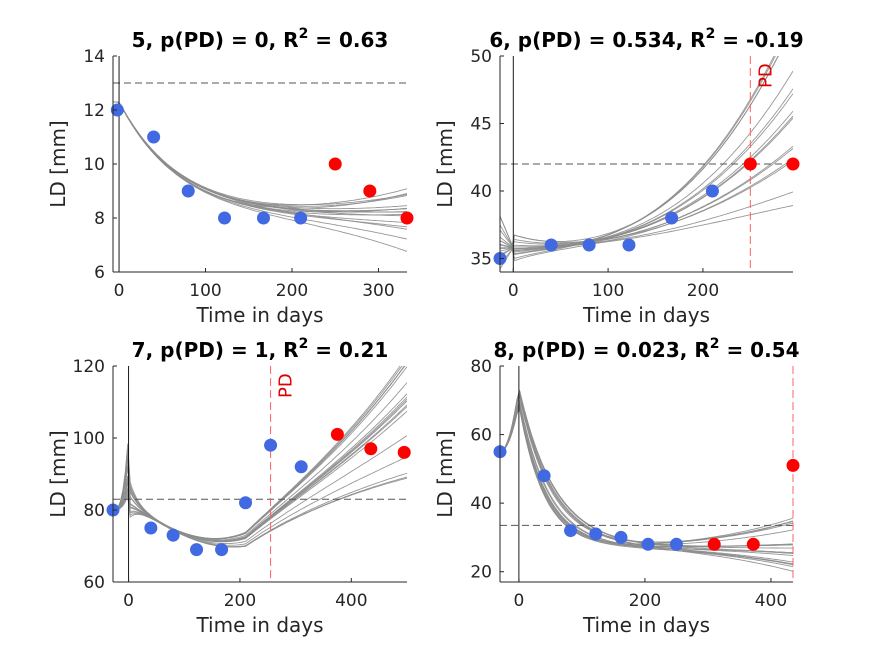  What do you see at coordinates (99, 273) in the screenshot?
I see `y-tick-label: 6` at bounding box center [99, 273].